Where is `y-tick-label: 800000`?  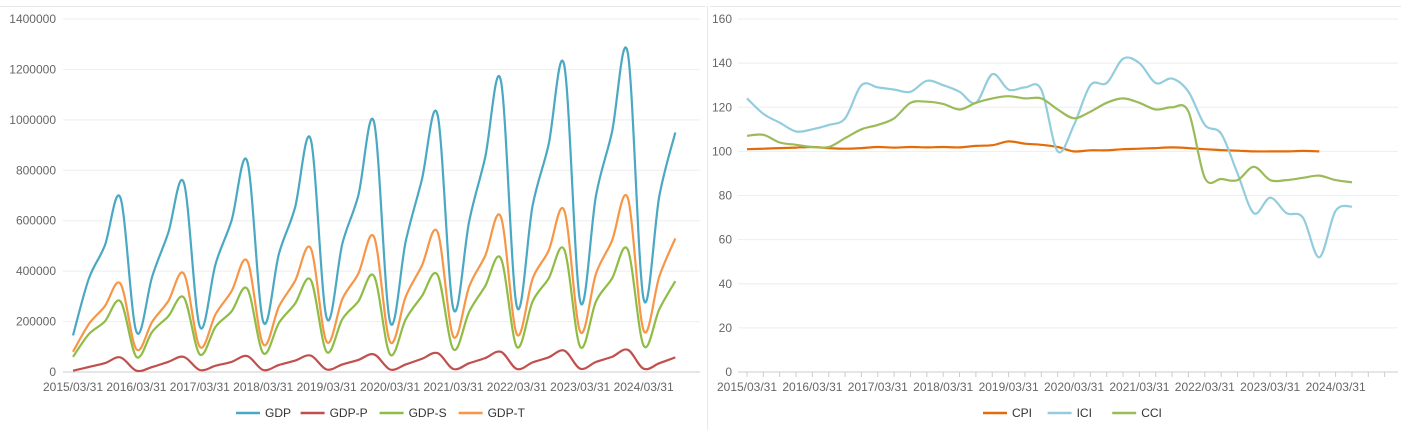 y-tick-label: 800000 is located at coordinates (36, 170).